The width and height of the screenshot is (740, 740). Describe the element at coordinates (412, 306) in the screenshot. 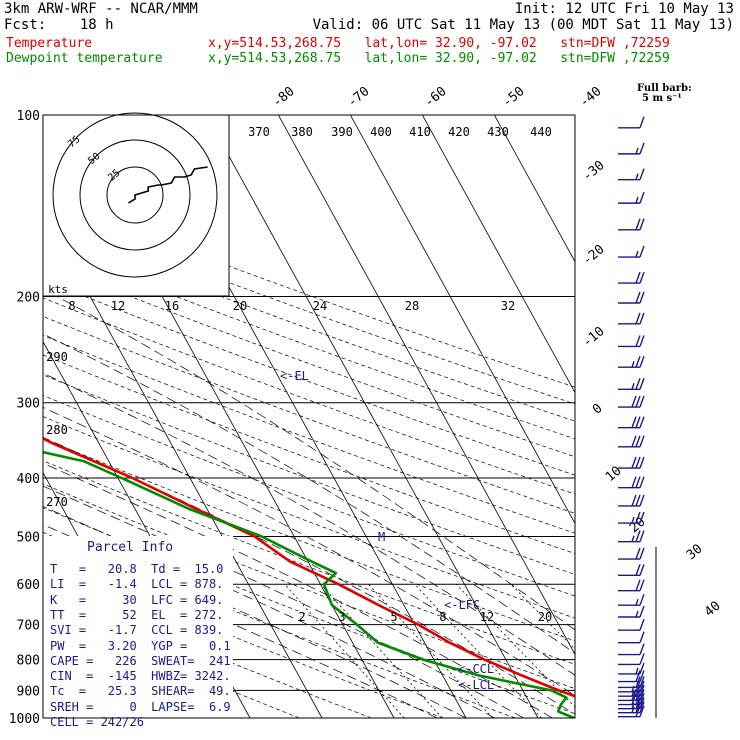

I see `speed-scale-label: 28` at that location.